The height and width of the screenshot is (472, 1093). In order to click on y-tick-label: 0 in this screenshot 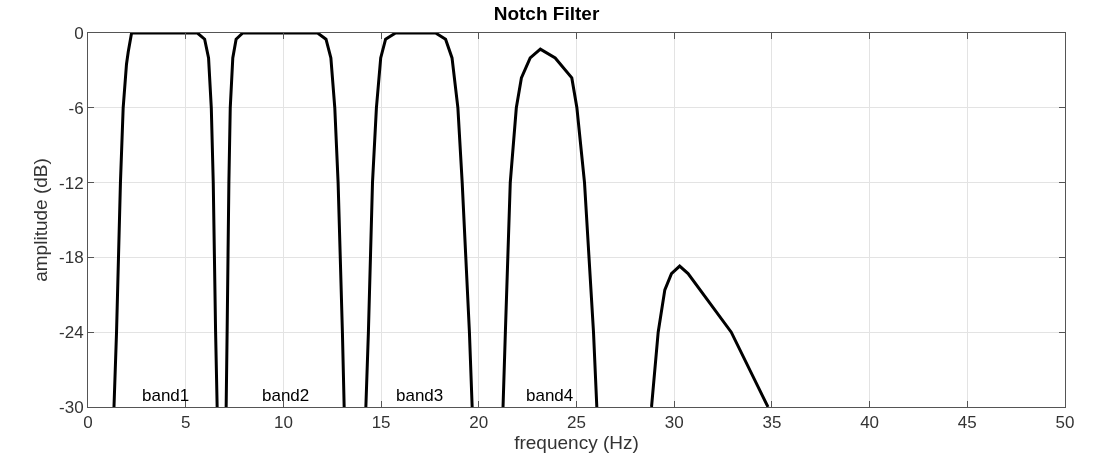, I will do `click(79, 33)`.